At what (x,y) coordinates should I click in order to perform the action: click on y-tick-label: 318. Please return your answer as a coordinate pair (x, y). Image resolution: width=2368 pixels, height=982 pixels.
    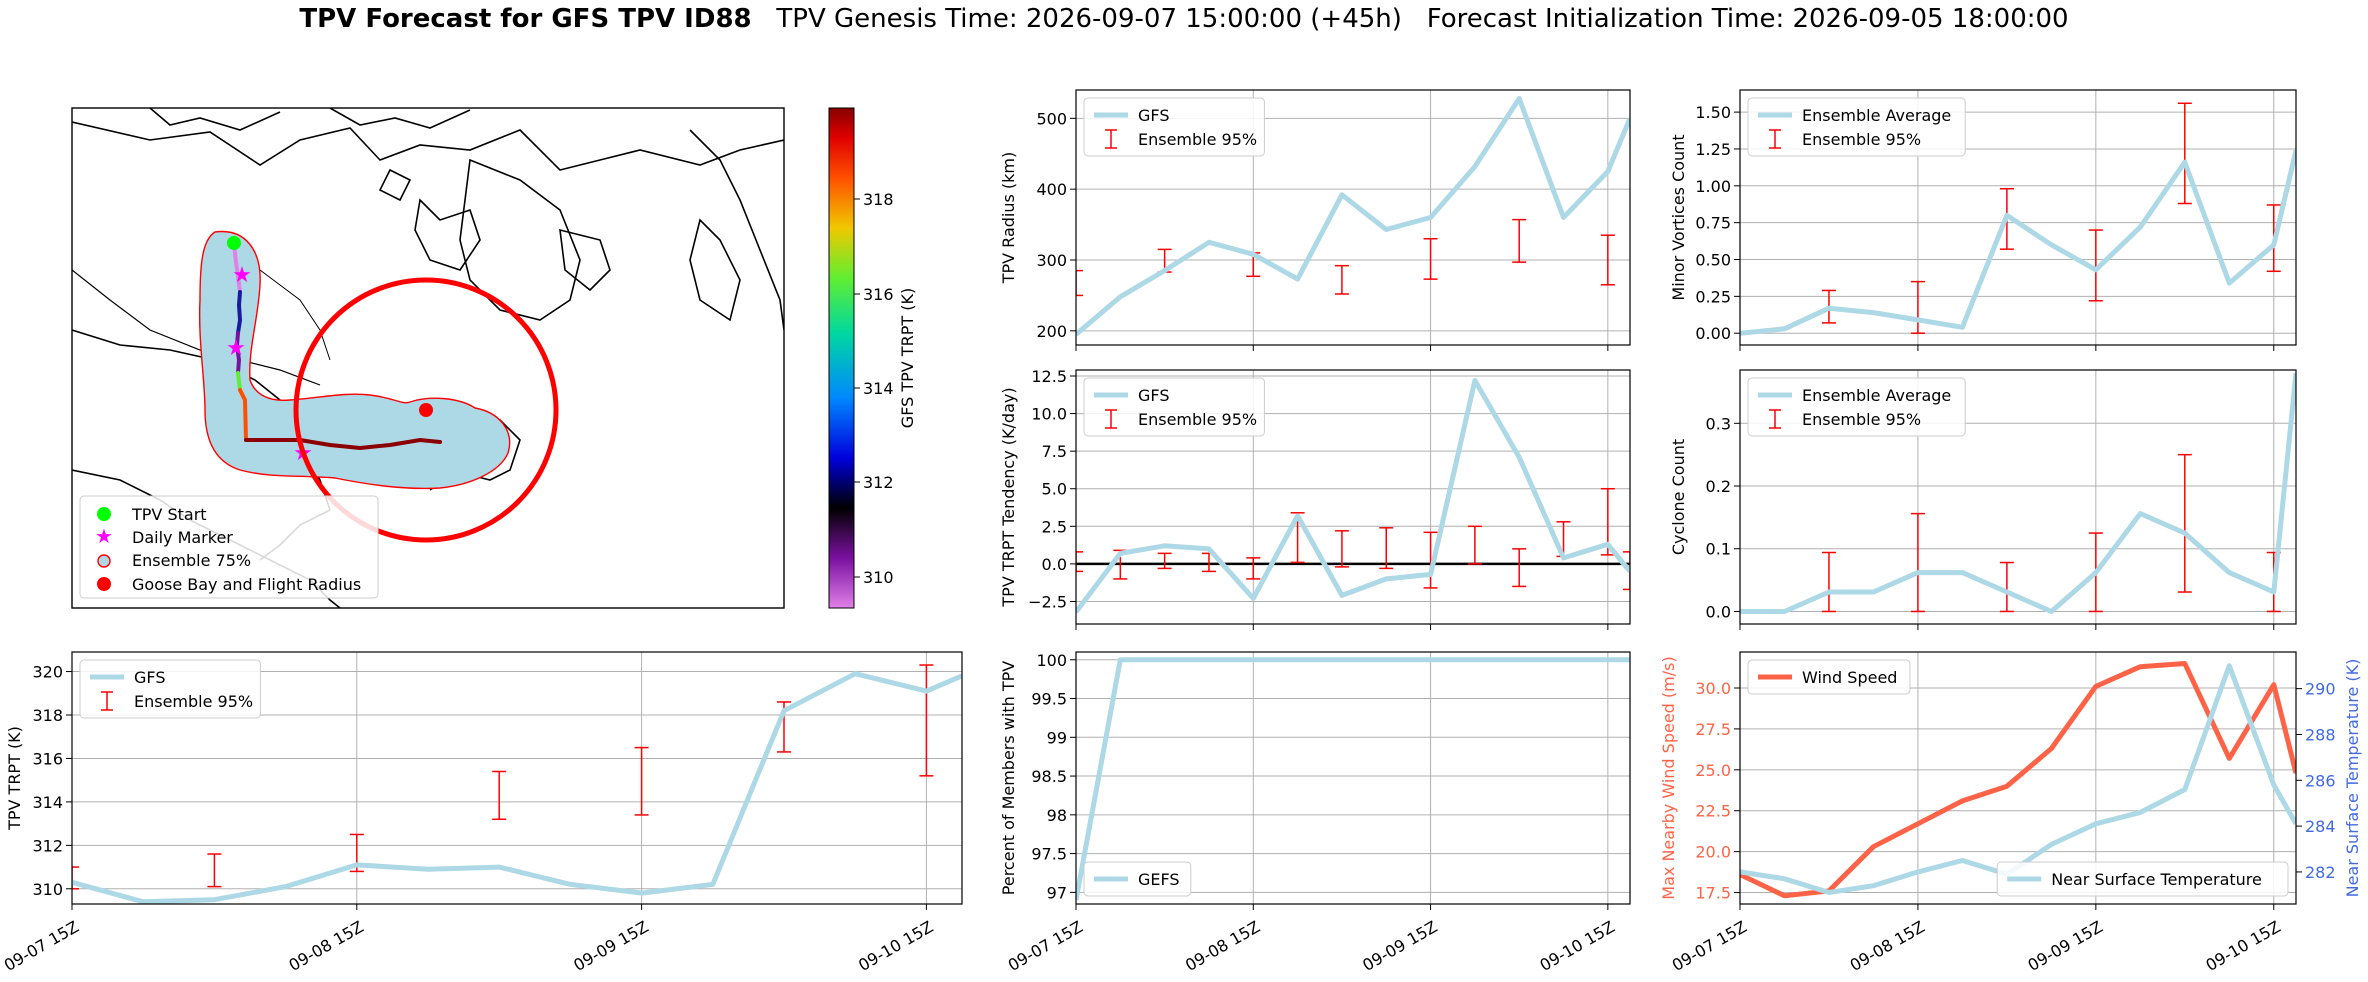
    Looking at the image, I should click on (47, 715).